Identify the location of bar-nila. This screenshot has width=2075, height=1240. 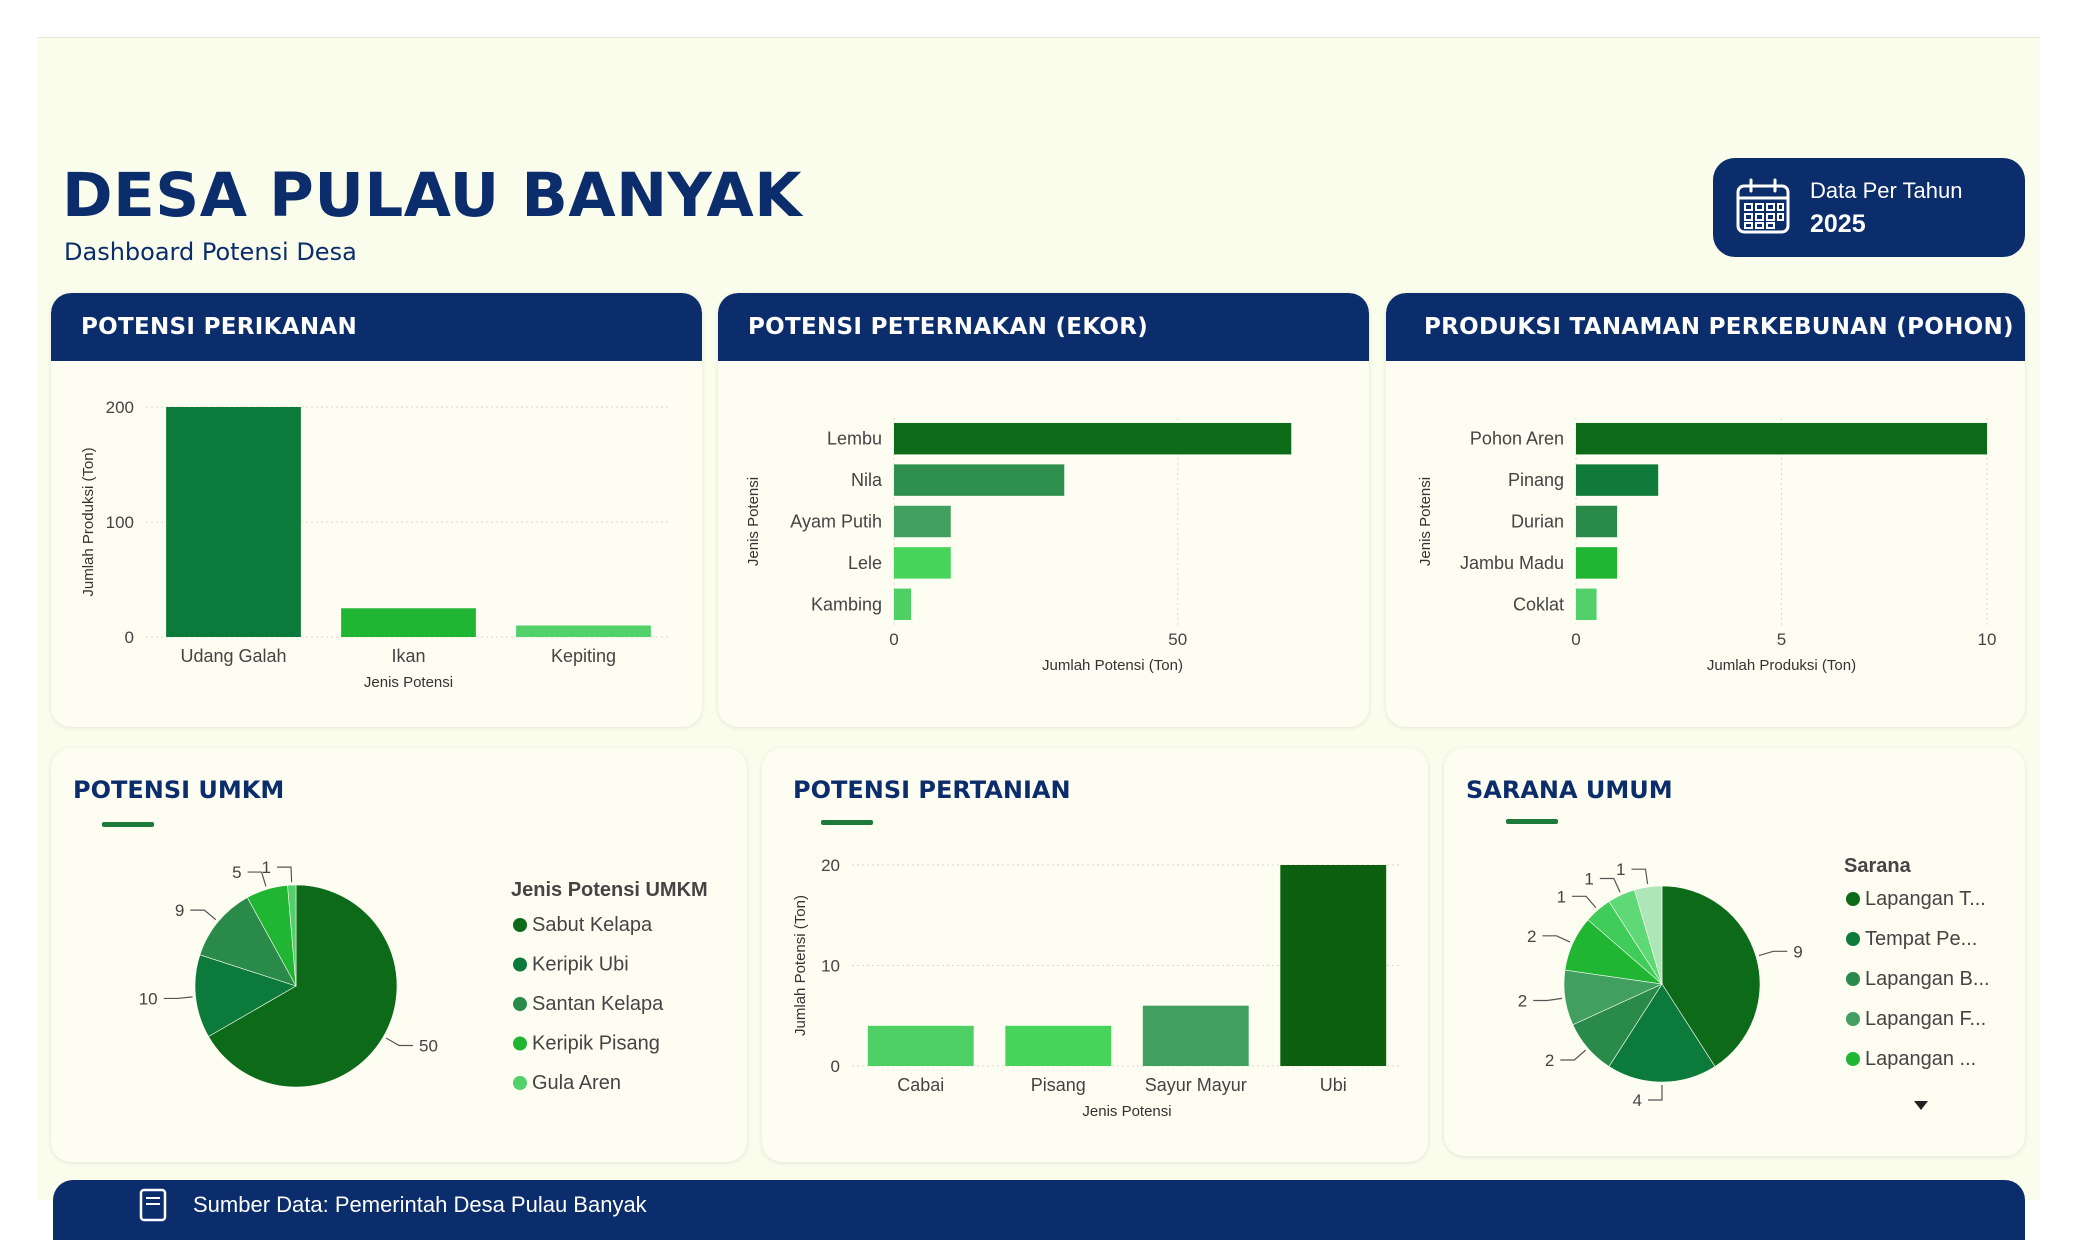
(979, 480).